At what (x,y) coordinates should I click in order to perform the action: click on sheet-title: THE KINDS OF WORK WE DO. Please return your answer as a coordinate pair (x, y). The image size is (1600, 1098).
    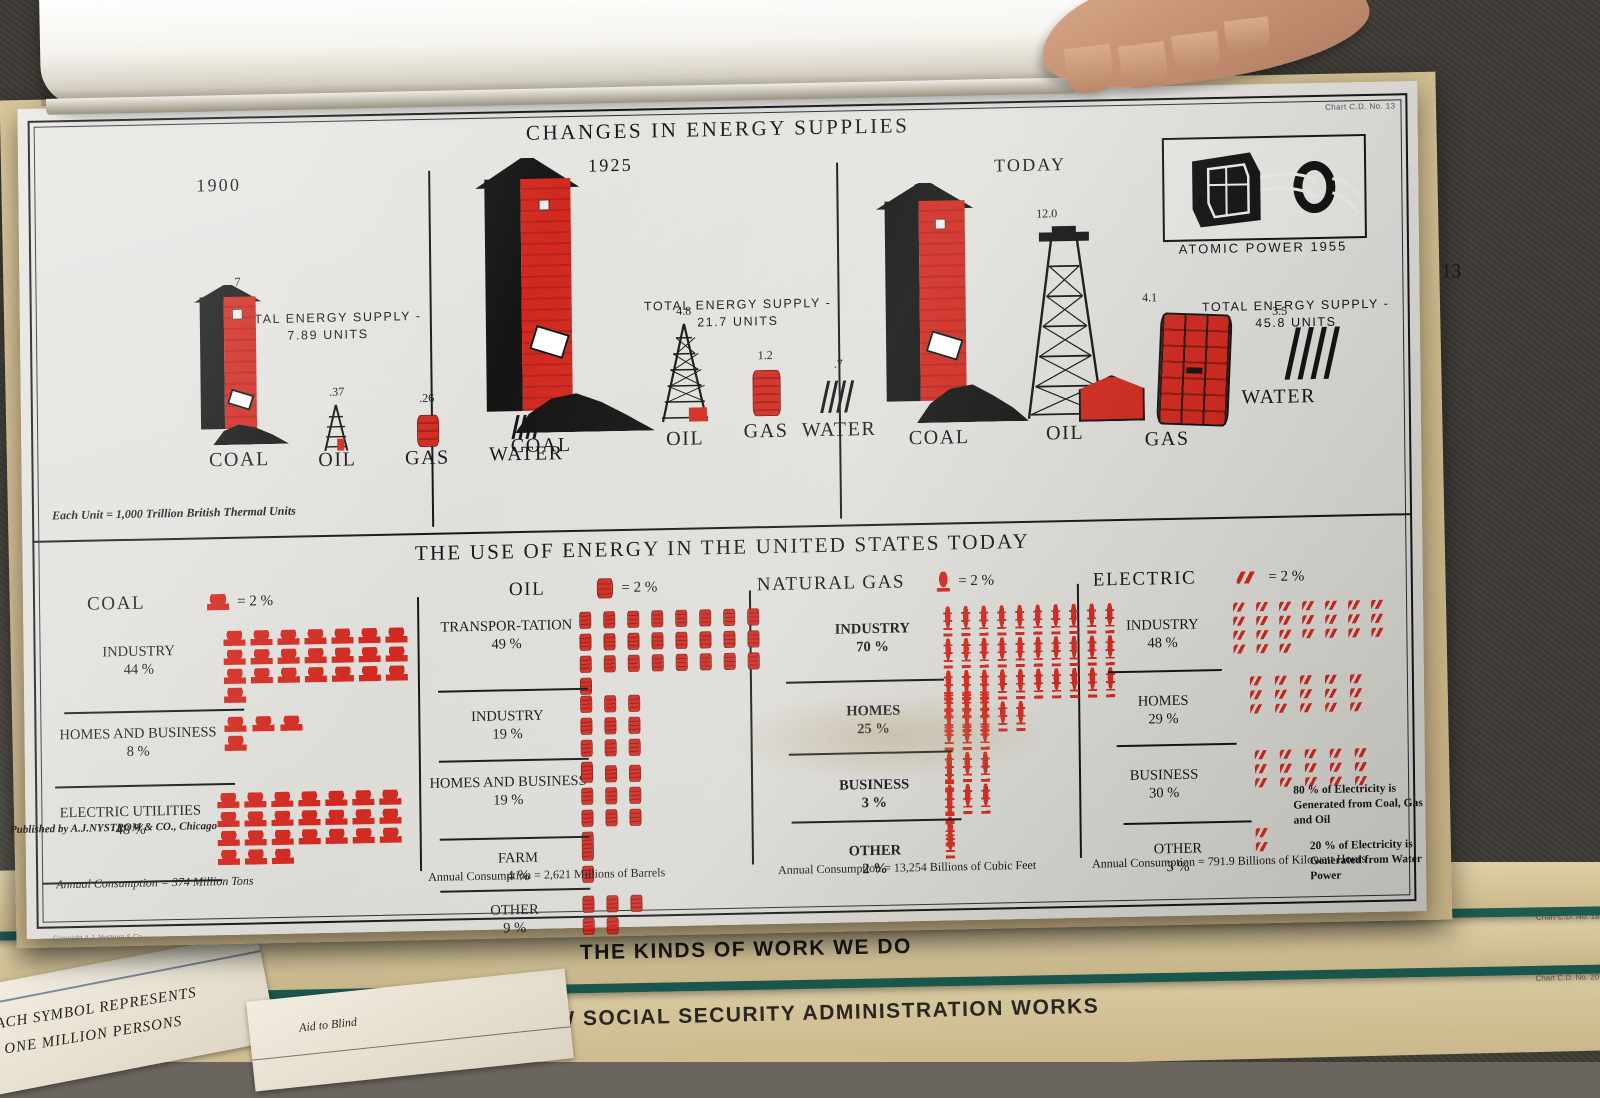
    Looking at the image, I should click on (746, 949).